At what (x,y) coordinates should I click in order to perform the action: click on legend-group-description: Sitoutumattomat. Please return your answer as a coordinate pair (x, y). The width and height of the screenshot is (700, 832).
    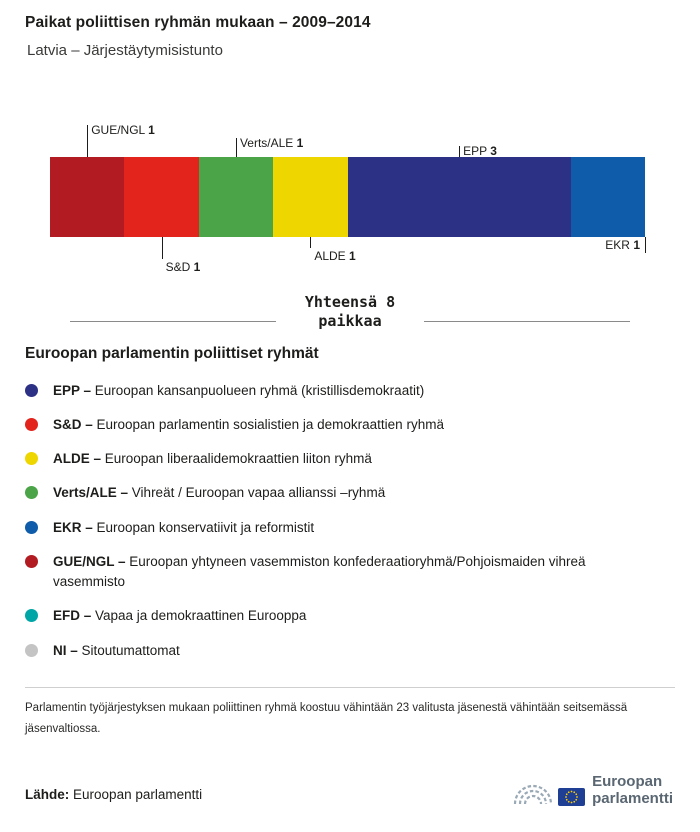
    Looking at the image, I should click on (130, 650).